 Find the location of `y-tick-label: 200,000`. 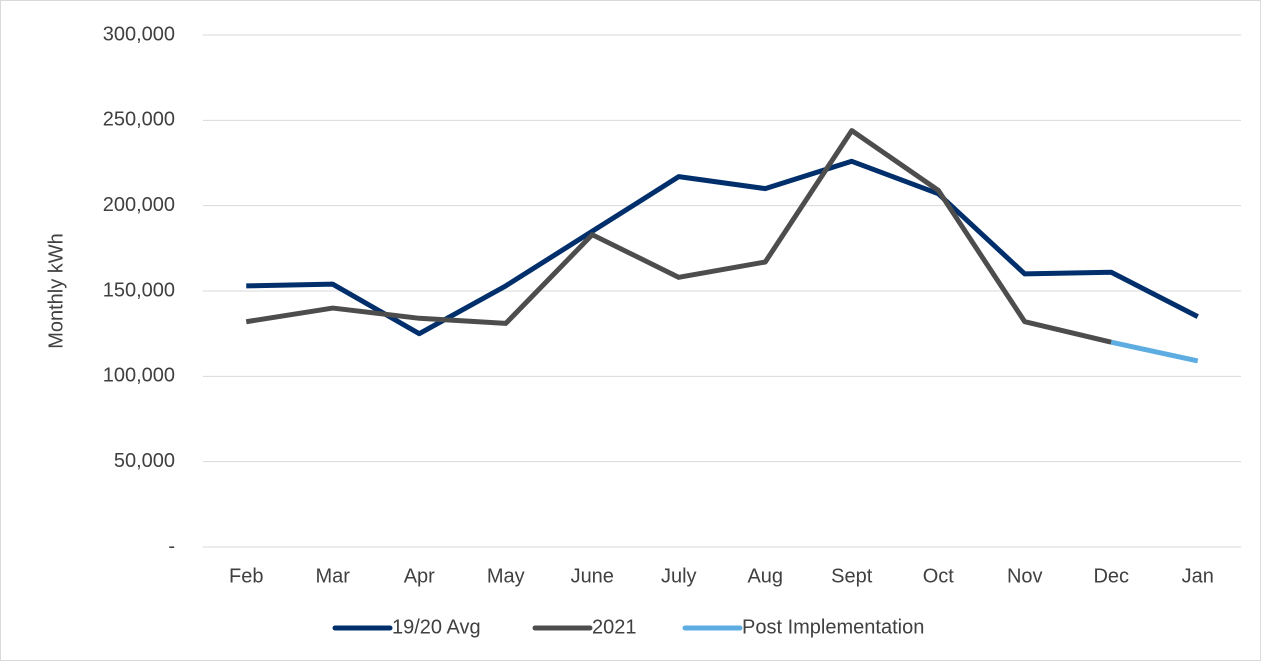

y-tick-label: 200,000 is located at coordinates (139, 205).